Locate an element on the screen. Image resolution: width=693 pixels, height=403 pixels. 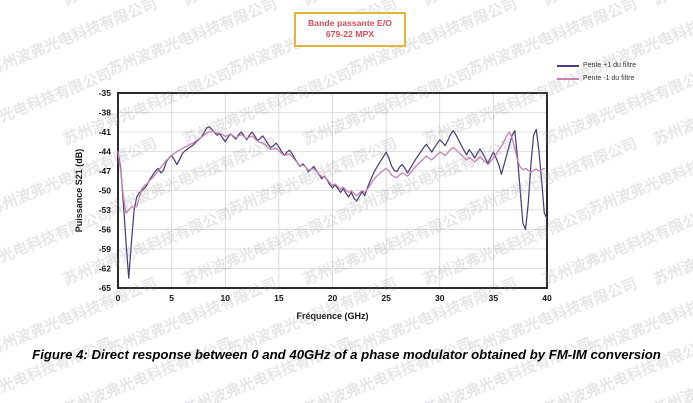
y-tick-label: -59 is located at coordinates (105, 249).